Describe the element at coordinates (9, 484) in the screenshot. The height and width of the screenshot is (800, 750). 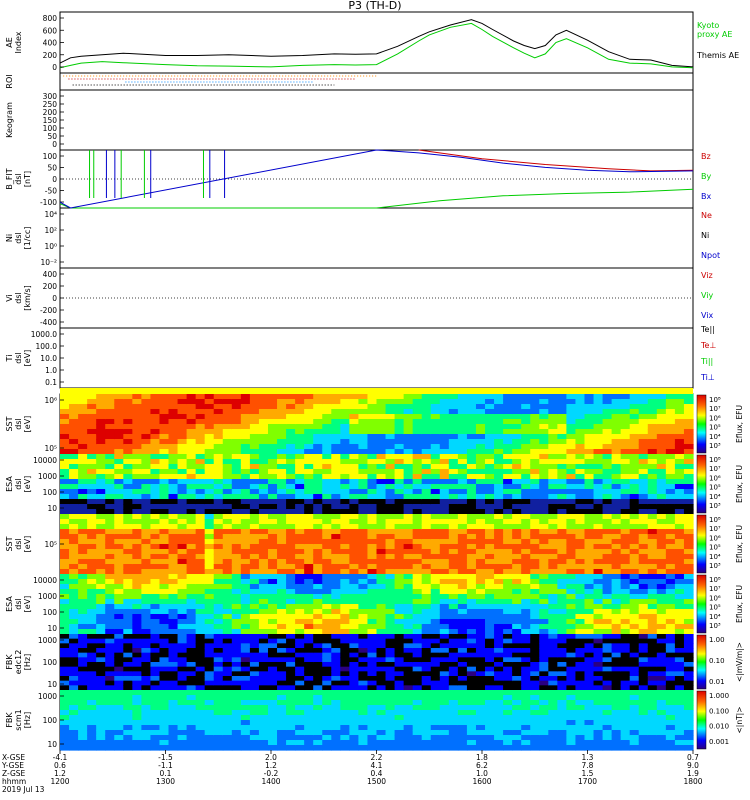
I see `spec1-label: ESA` at that location.